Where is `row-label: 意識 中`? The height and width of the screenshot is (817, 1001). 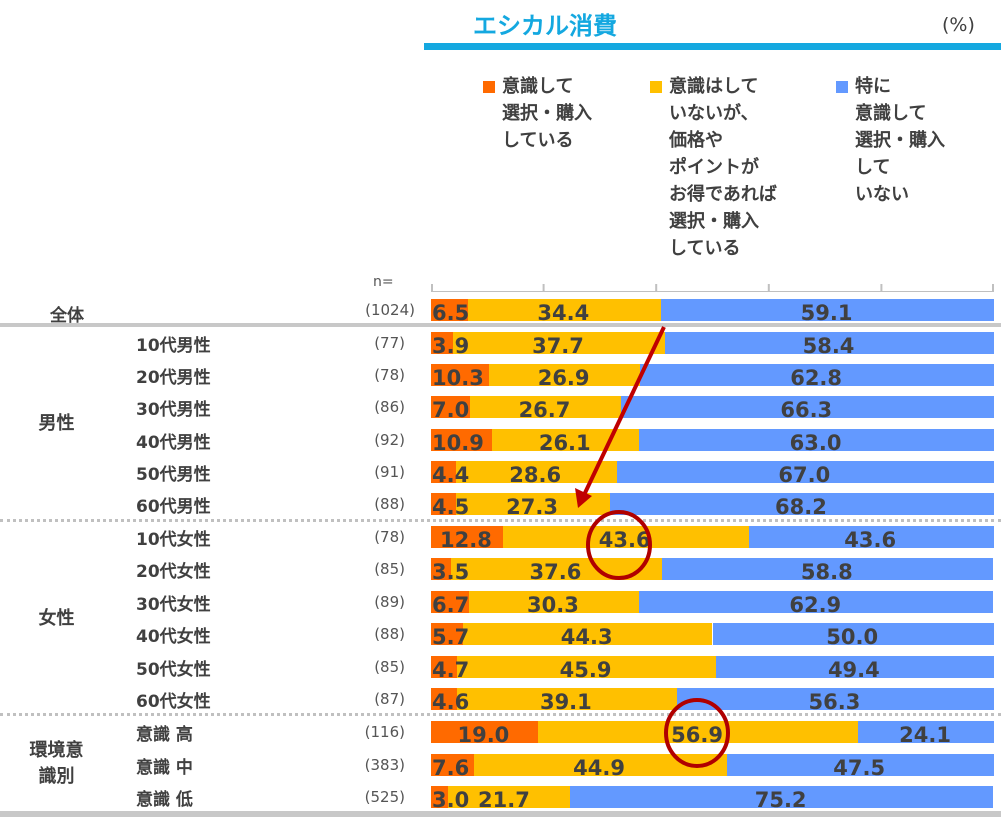 row-label: 意識 中 is located at coordinates (164, 768).